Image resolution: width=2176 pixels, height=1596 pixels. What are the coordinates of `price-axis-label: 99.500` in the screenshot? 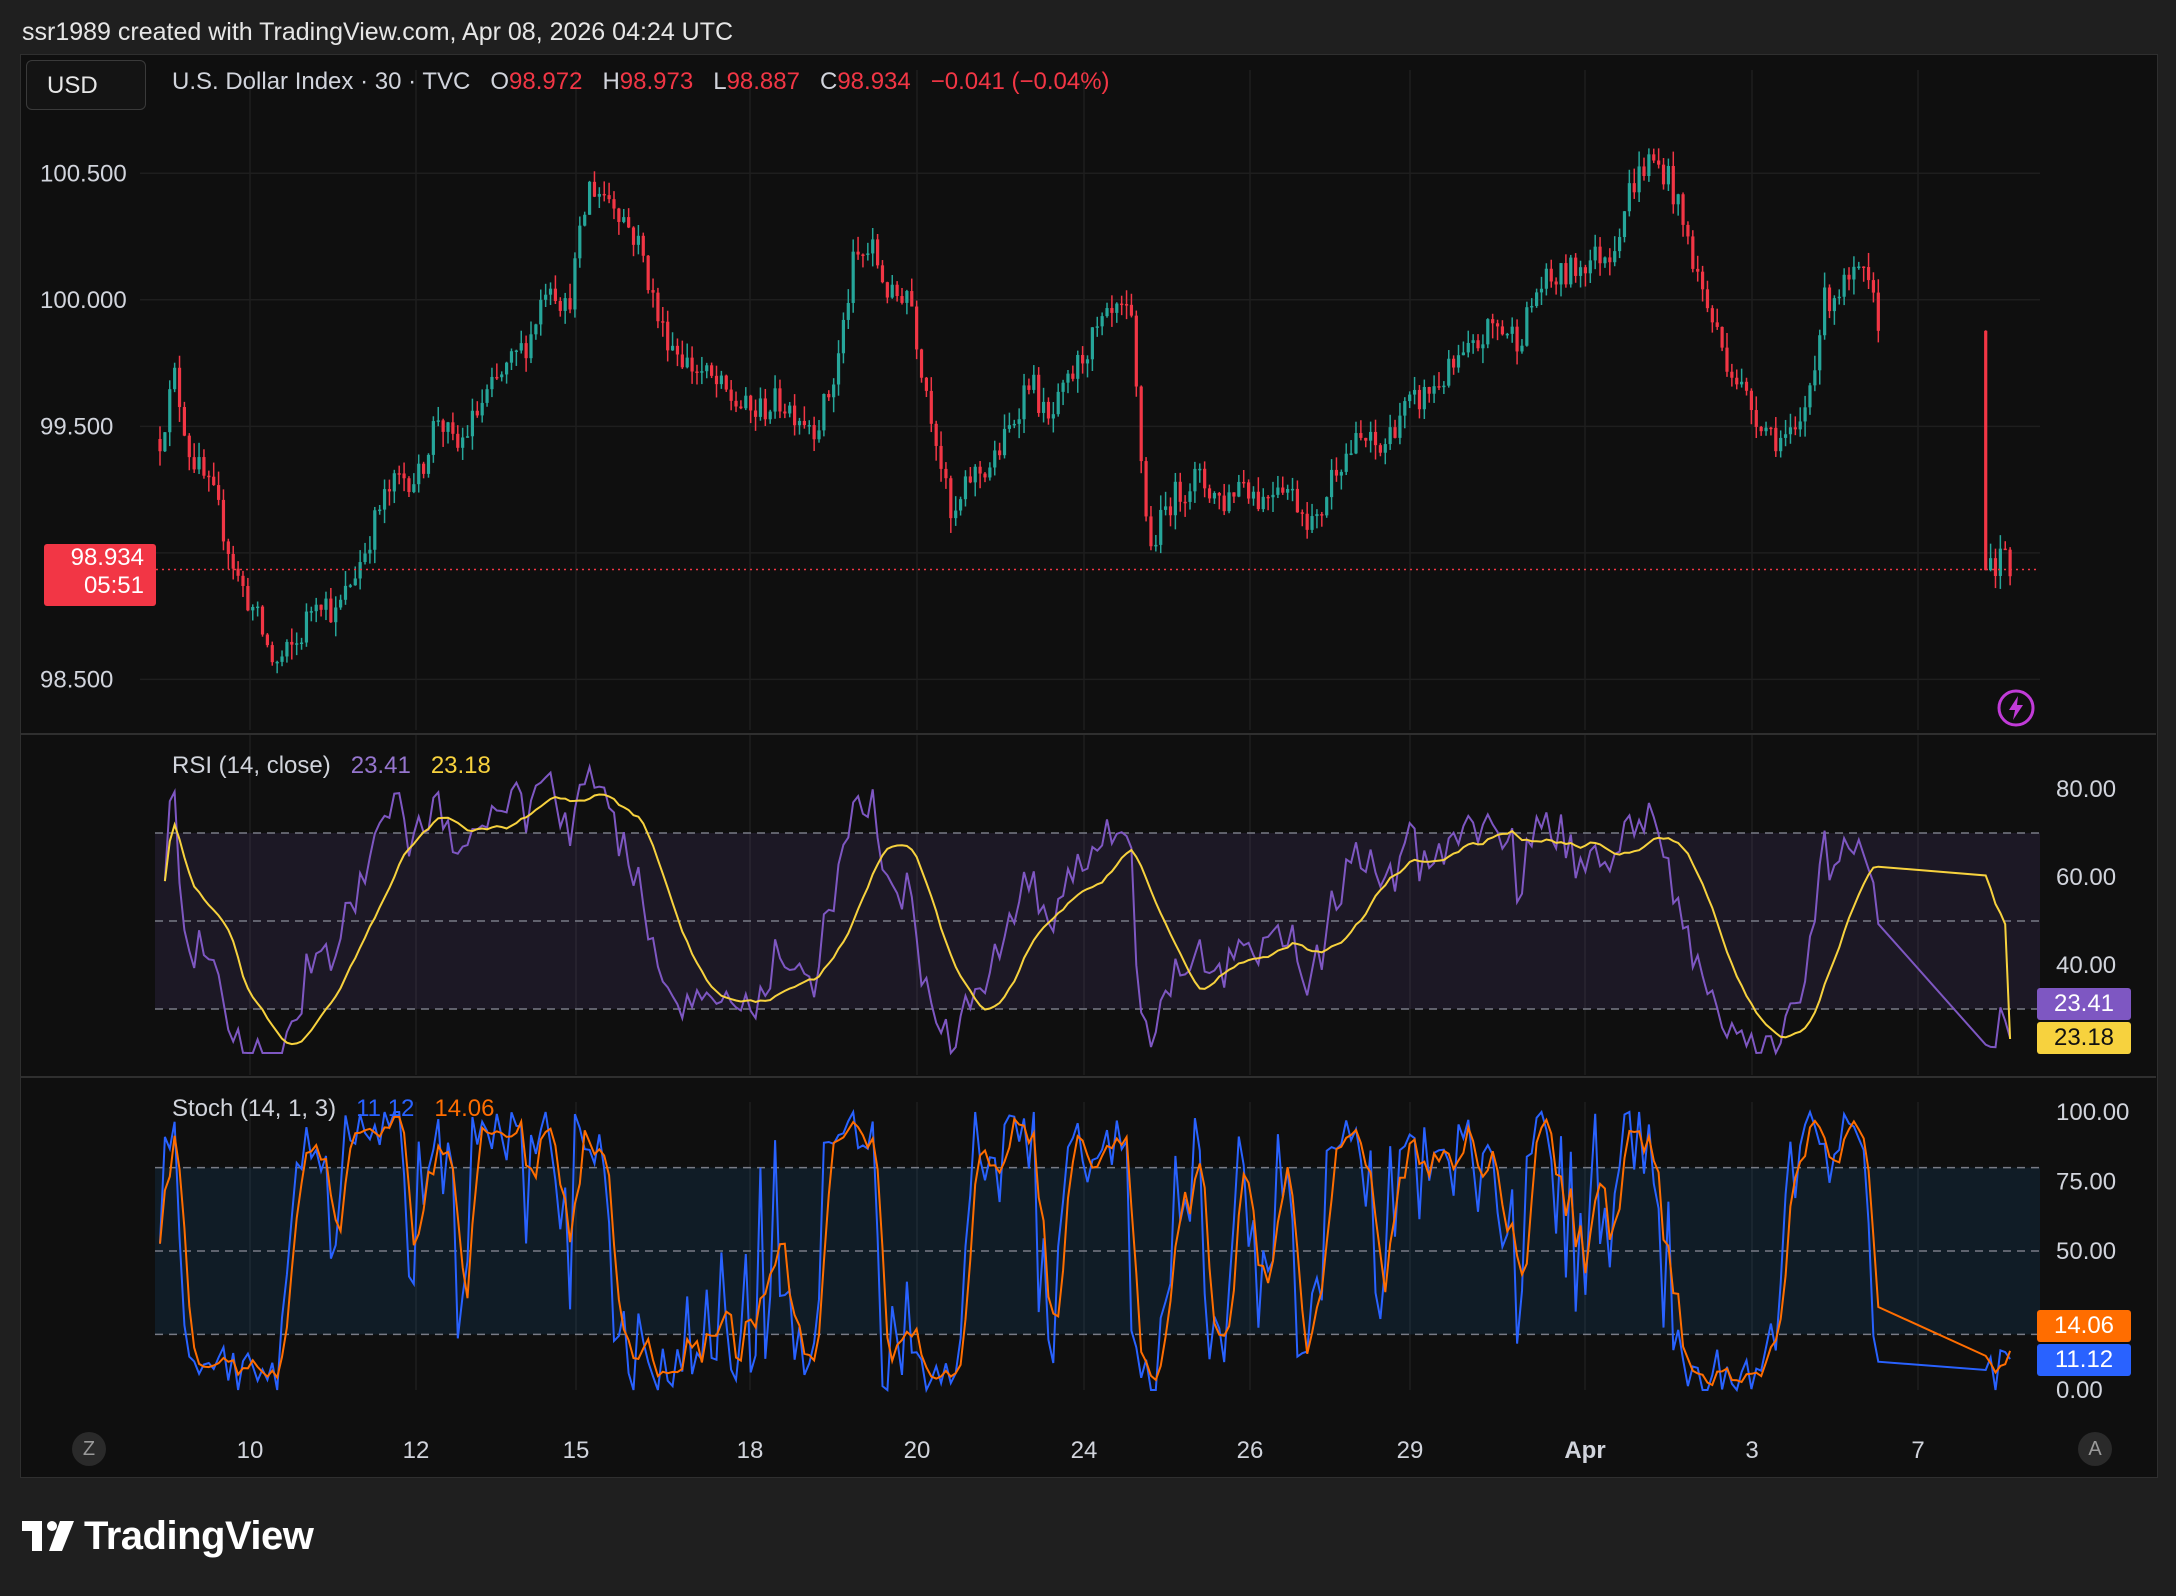 It's located at (76, 426).